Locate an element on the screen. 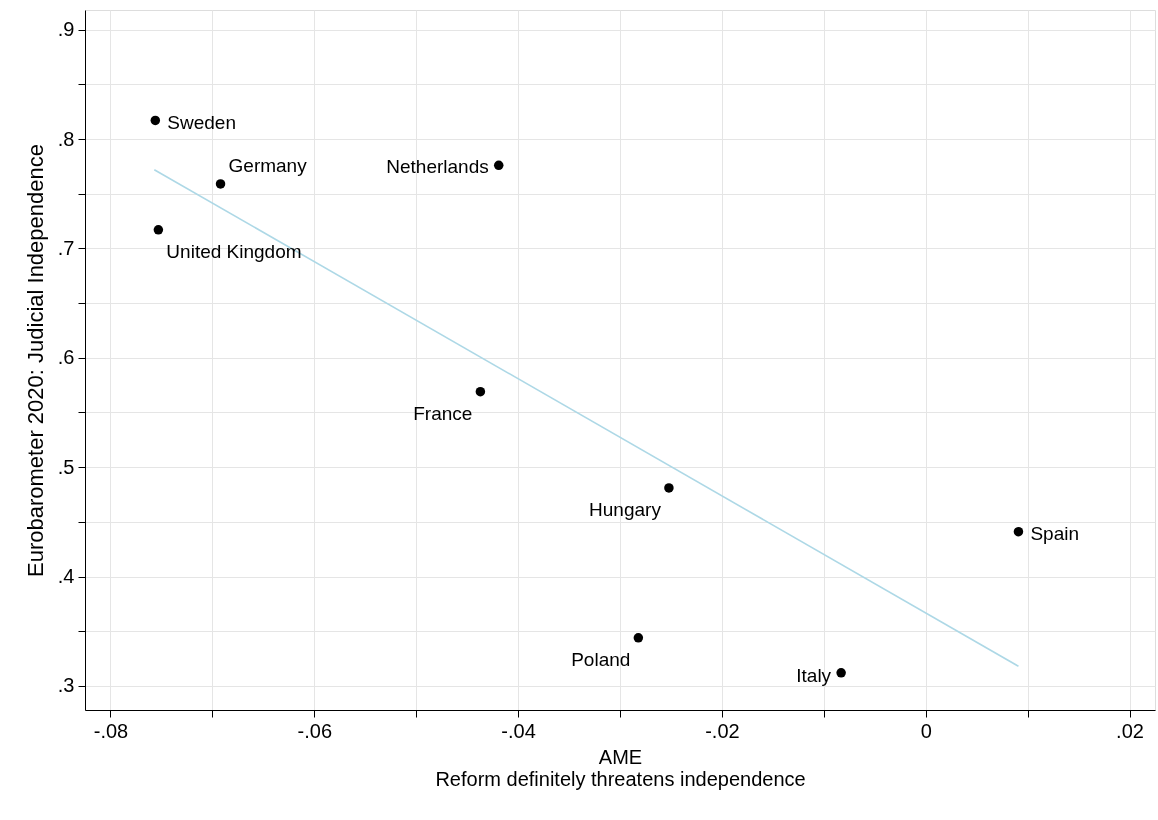 This screenshot has height=820, width=1158. y-tick-label: .4 is located at coordinates (66, 576).